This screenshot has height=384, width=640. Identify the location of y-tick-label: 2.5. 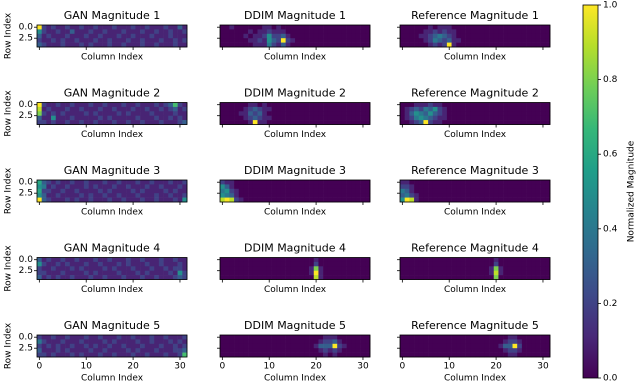
(26, 349).